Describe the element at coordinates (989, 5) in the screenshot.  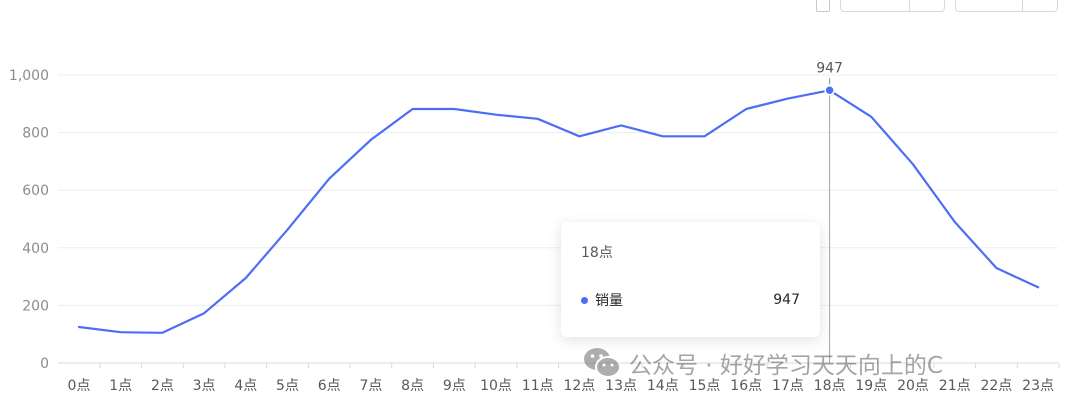
I see `range-select-value` at that location.